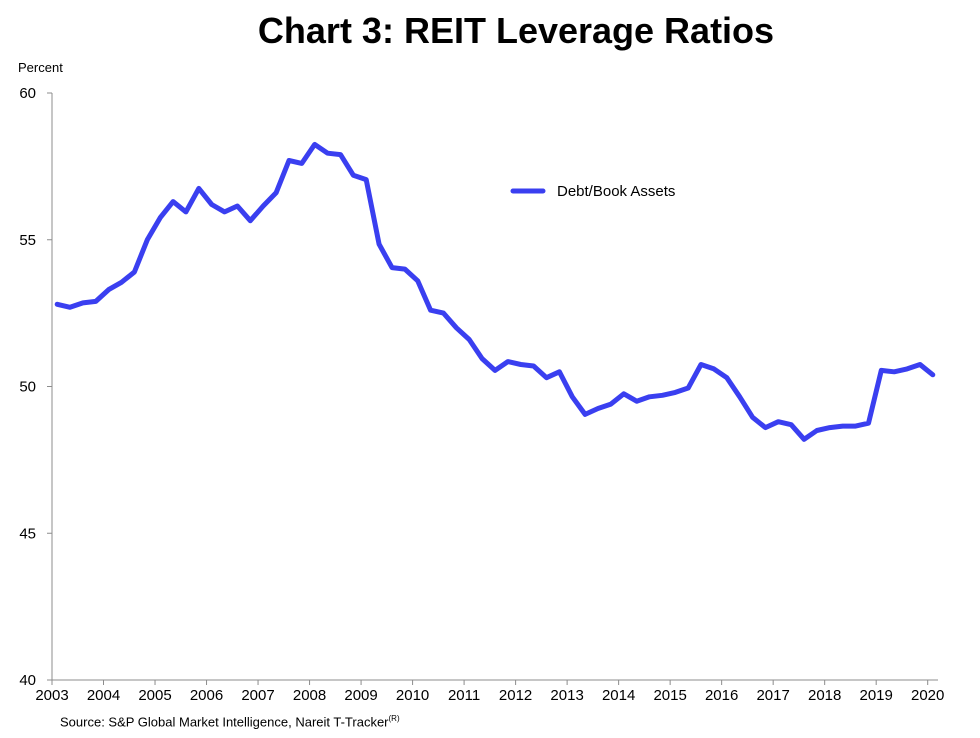 The width and height of the screenshot is (980, 738). I want to click on x-tick-label: 2006, so click(206, 695).